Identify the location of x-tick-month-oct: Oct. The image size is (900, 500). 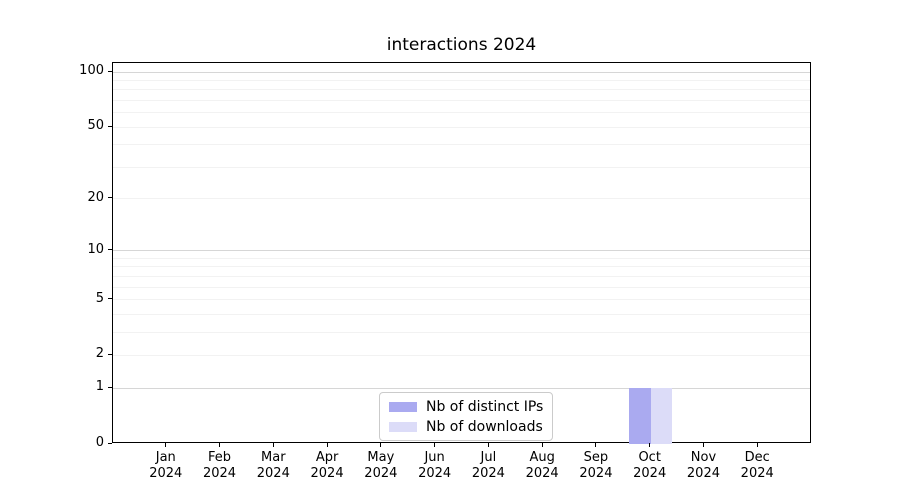
(649, 457).